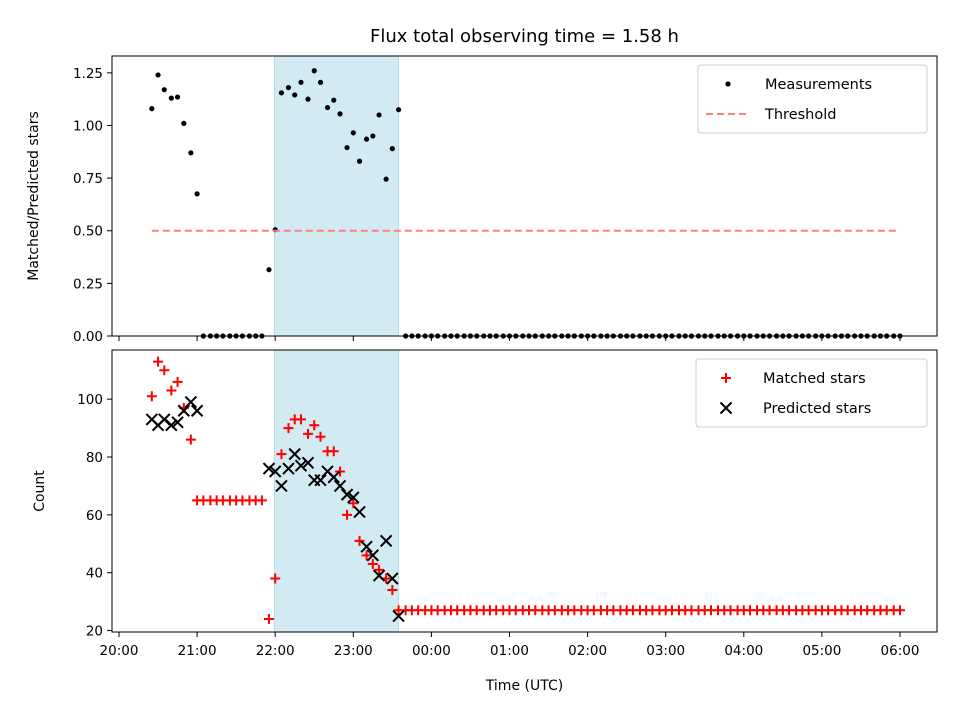  What do you see at coordinates (34, 196) in the screenshot?
I see `y-axis-label: Matched/Predicted stars` at bounding box center [34, 196].